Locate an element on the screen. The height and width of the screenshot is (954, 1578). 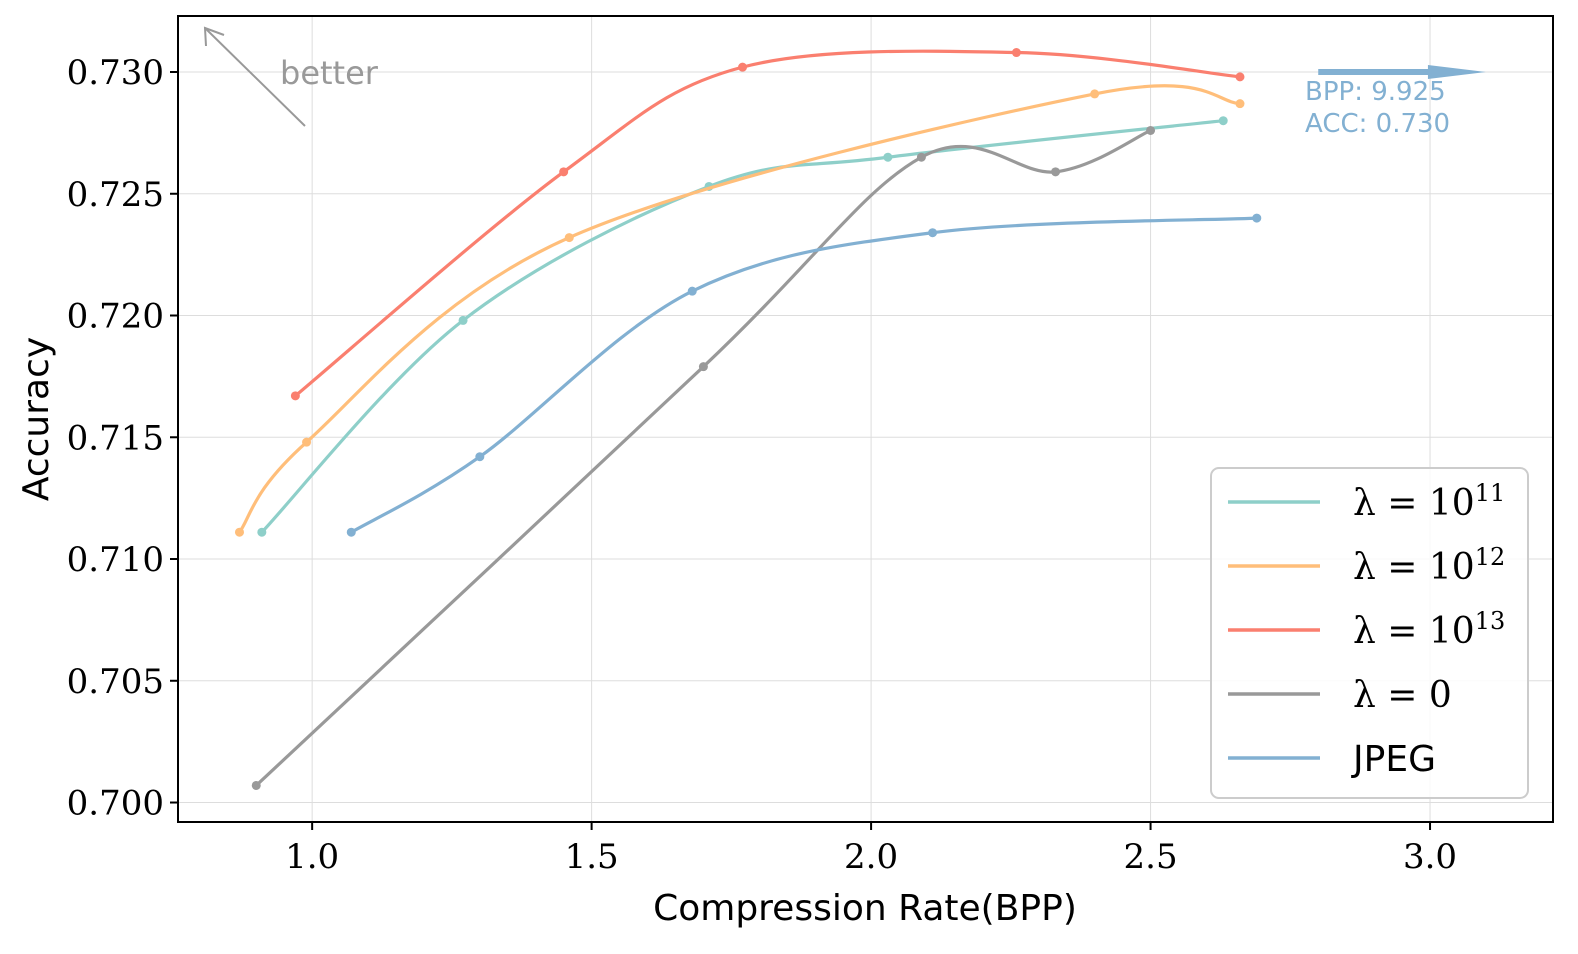
better-label: better is located at coordinates (329, 73).